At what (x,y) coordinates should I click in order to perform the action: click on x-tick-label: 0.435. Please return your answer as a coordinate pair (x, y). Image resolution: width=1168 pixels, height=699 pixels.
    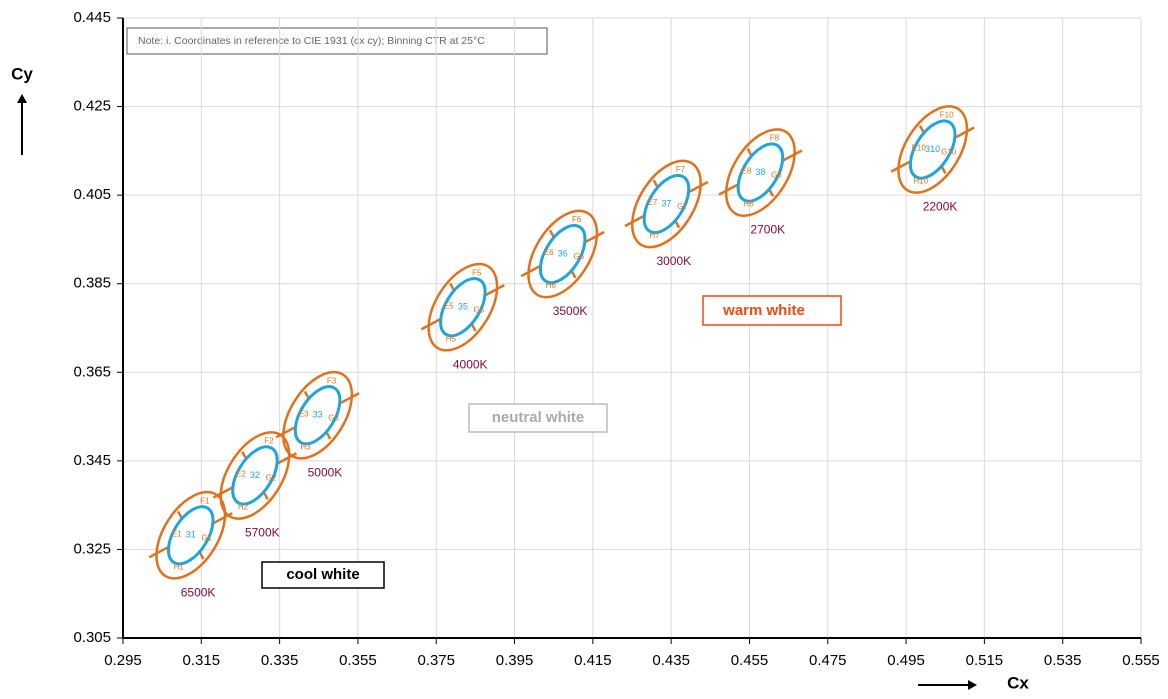
    Looking at the image, I should click on (671, 660).